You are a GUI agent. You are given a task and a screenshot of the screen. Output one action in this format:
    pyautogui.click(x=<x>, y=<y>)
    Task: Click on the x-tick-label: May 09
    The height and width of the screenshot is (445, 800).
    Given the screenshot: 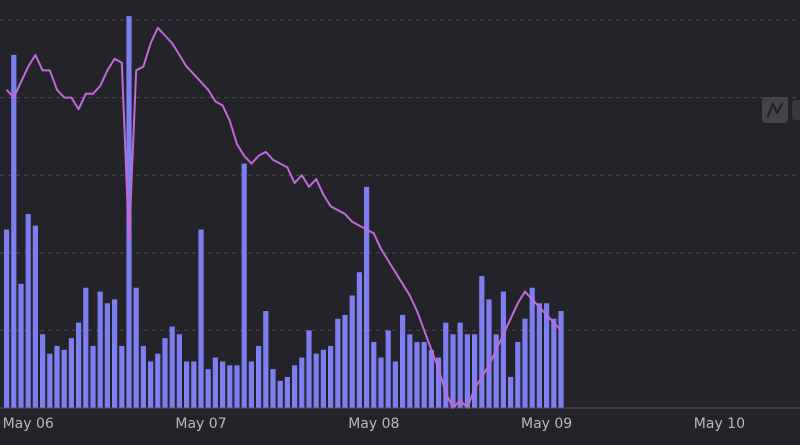 What is the action you would take?
    pyautogui.click(x=546, y=424)
    